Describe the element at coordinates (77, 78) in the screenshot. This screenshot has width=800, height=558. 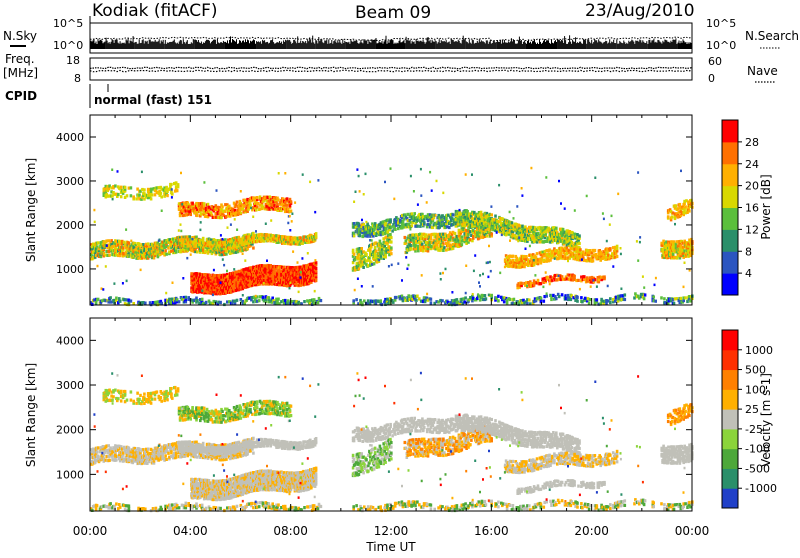
I see `freq-left-bottom-tick: 8` at that location.